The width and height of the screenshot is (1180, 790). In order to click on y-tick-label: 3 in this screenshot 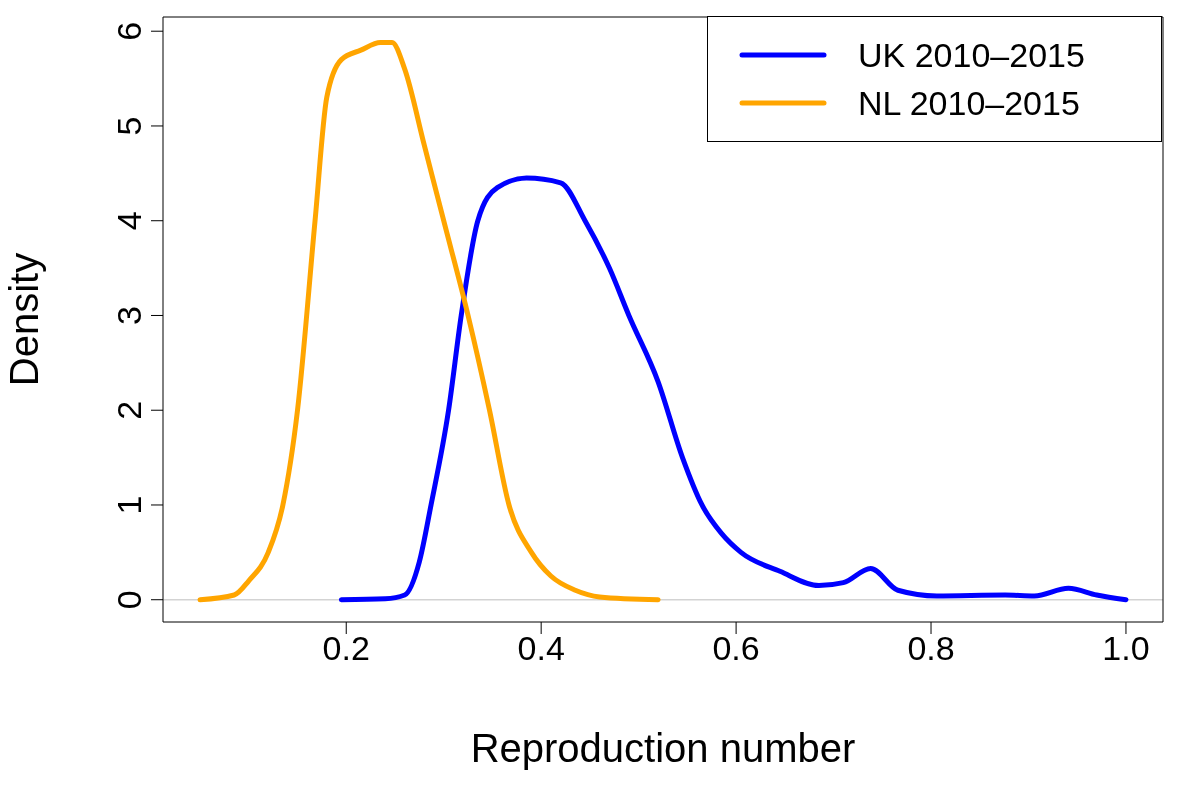, I will do `click(129, 315)`.